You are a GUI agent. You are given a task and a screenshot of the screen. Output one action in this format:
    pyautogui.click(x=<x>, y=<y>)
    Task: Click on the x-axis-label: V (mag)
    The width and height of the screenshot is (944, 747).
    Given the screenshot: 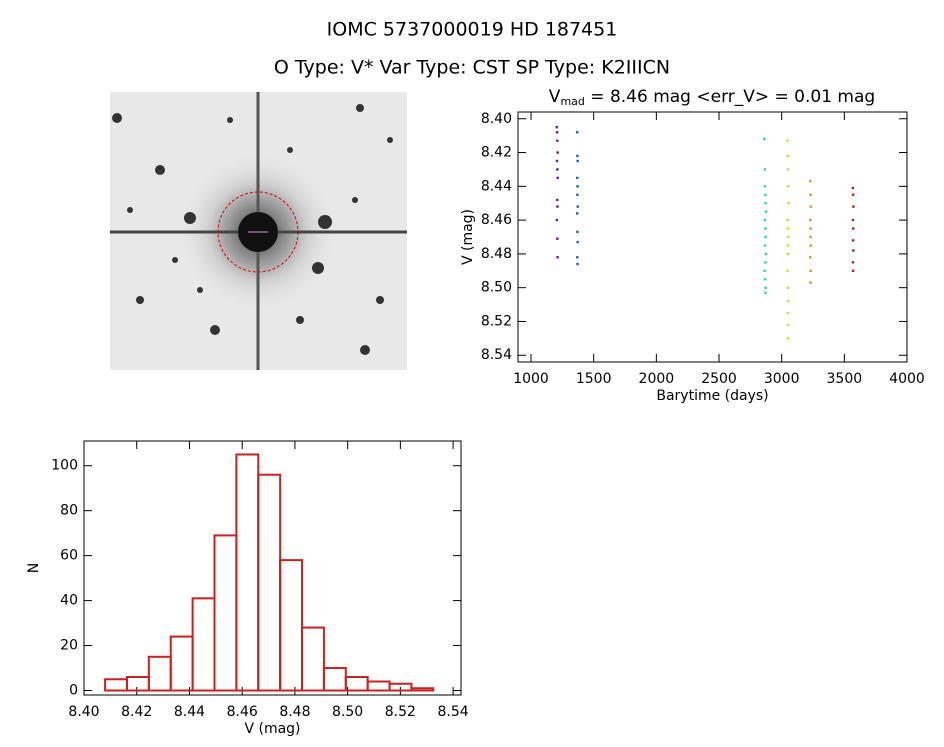 What is the action you would take?
    pyautogui.click(x=272, y=729)
    